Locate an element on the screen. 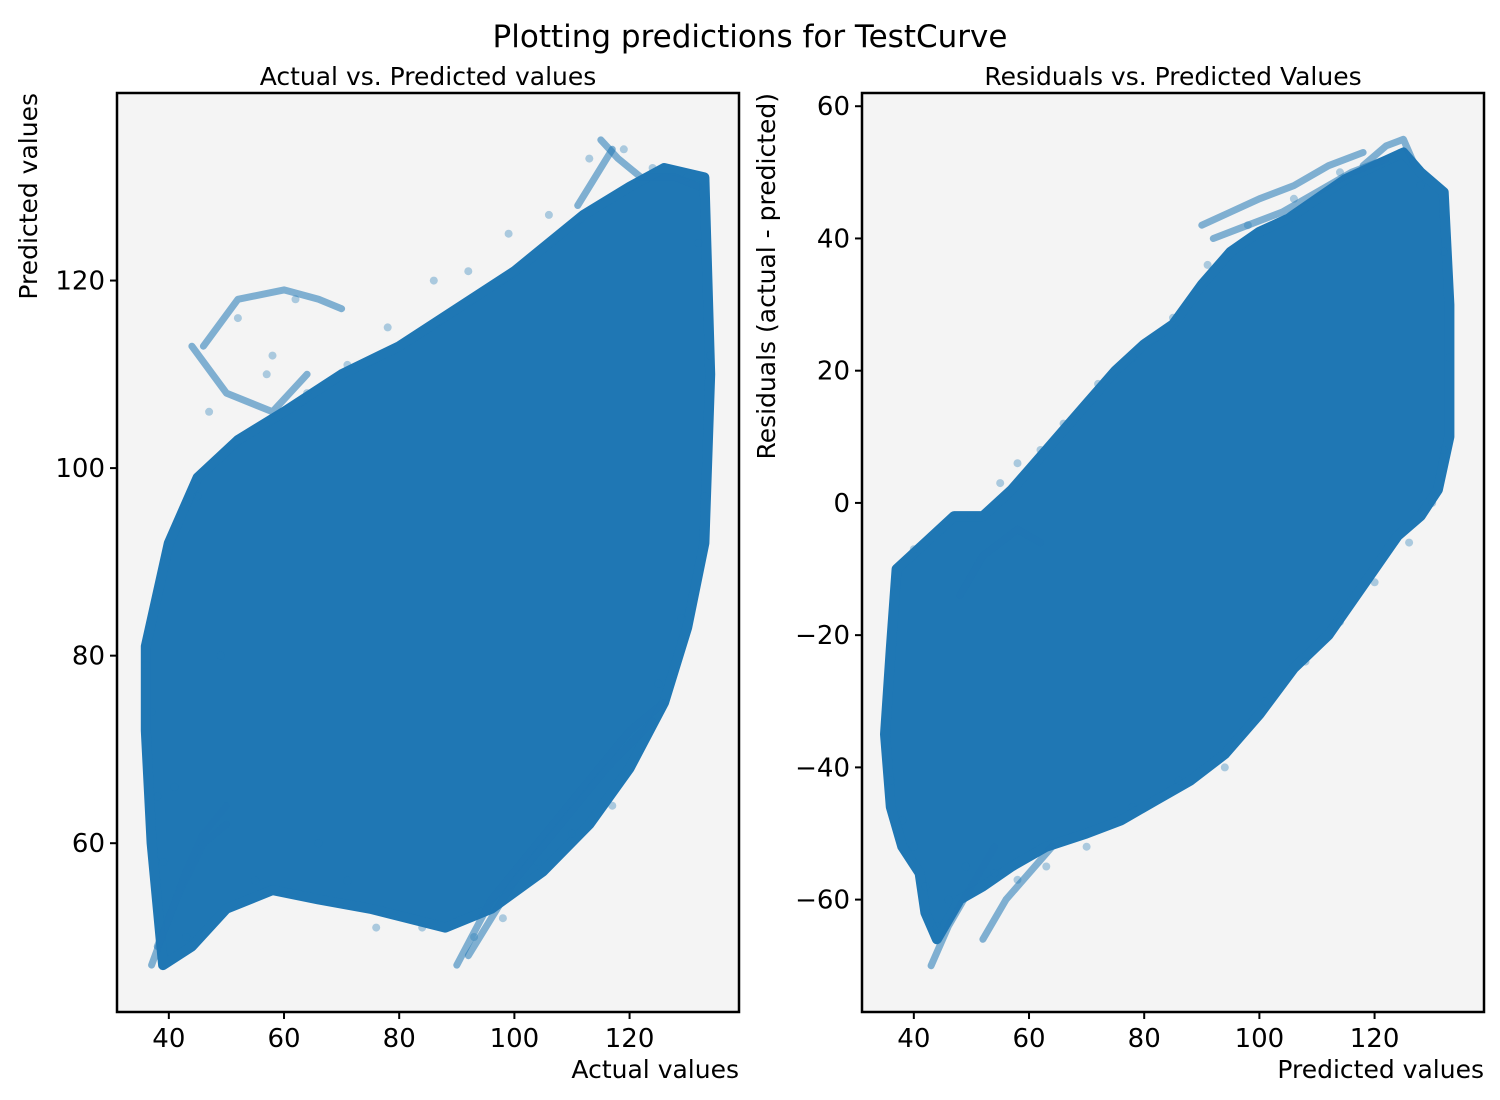  right-y-tick-label--60: −60 is located at coordinates (822, 901).